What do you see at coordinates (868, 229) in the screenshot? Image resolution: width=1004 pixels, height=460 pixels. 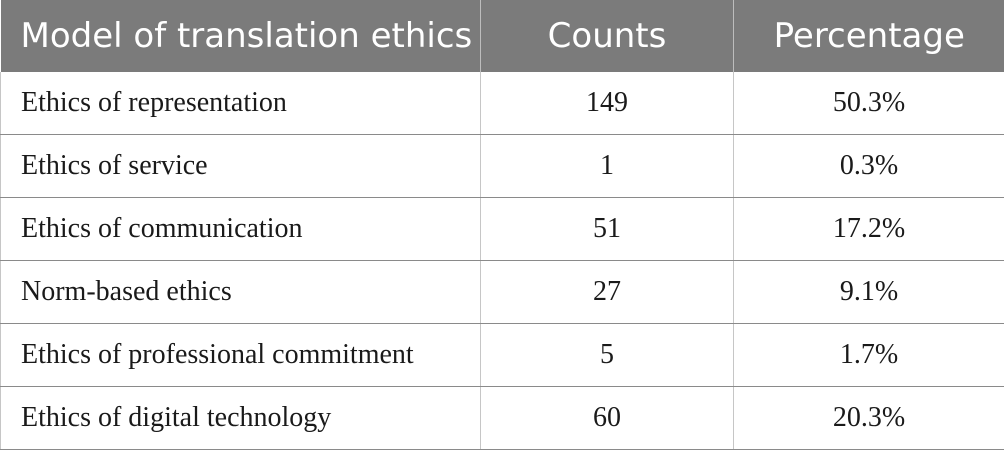 I see `cell-percentage: 17.2%` at bounding box center [868, 229].